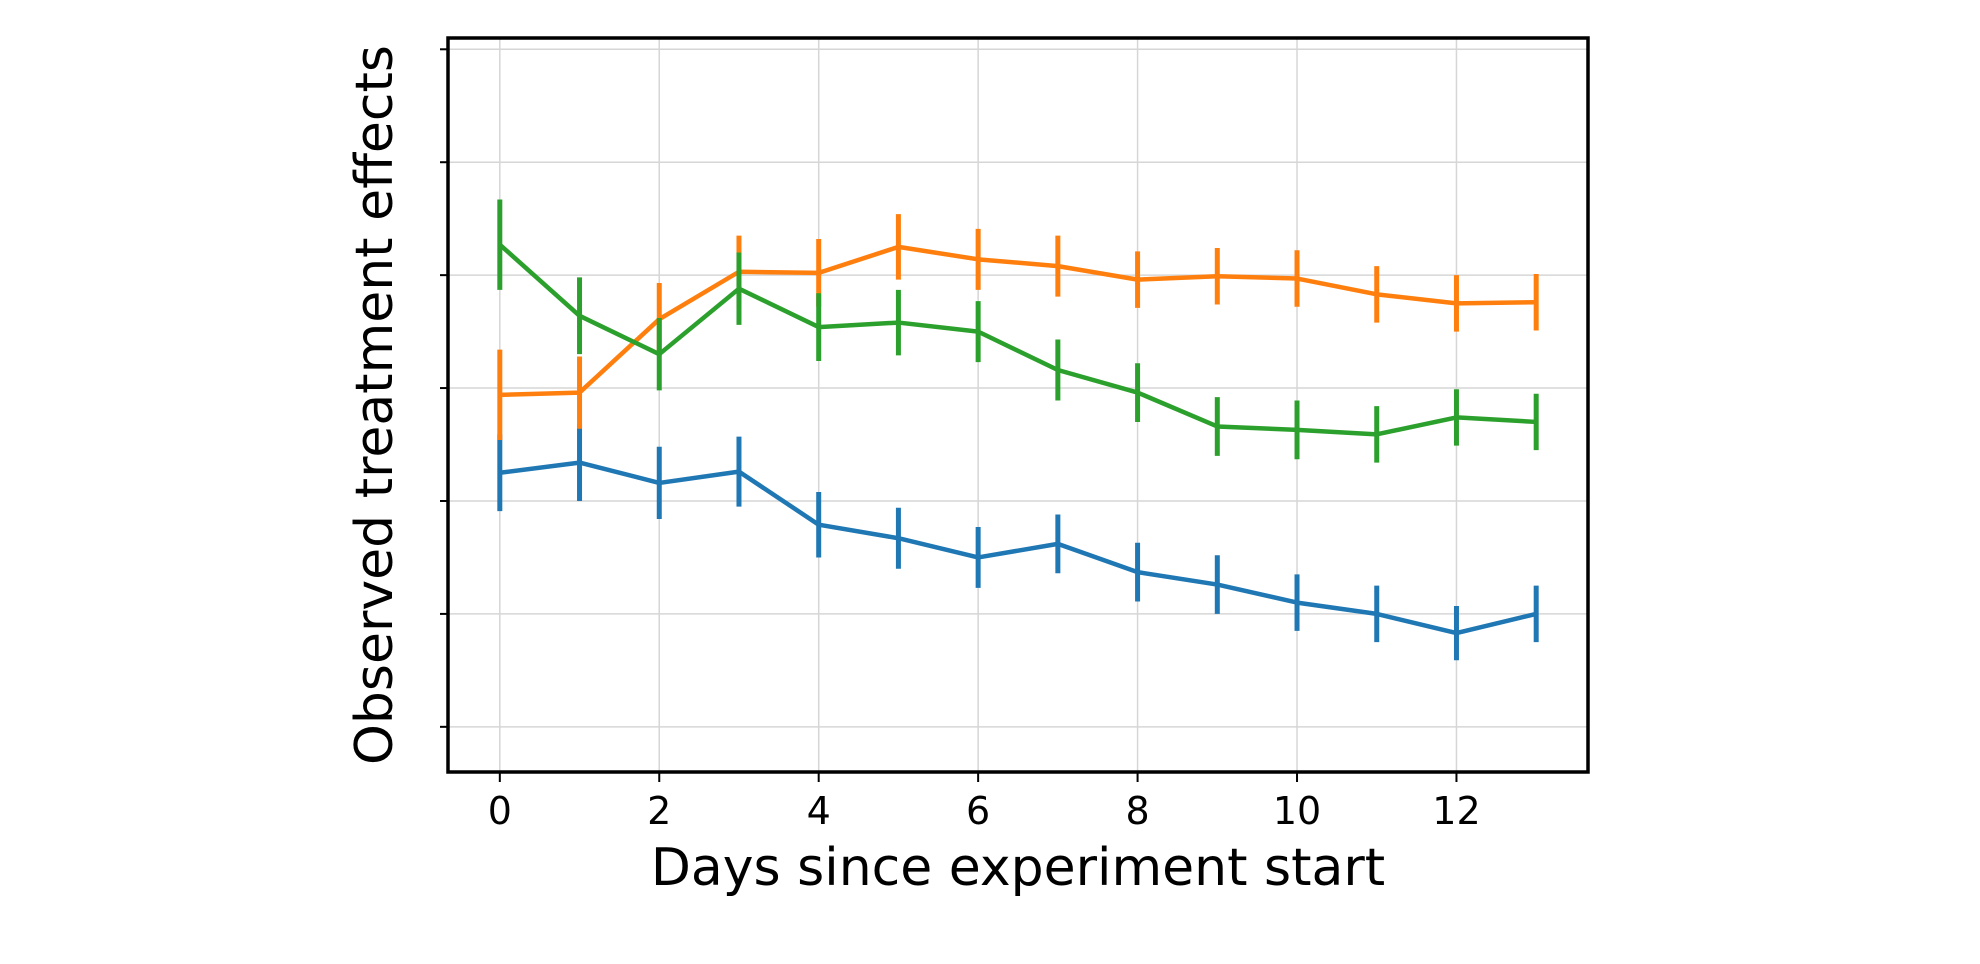 The height and width of the screenshot is (964, 1980). What do you see at coordinates (1456, 811) in the screenshot?
I see `x-tick-label: 12` at bounding box center [1456, 811].